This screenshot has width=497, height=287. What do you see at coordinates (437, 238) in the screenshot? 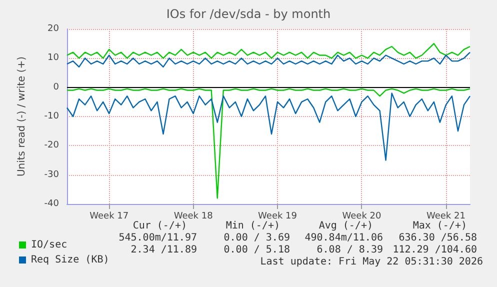
I see `text: 636.30 /56.58` at bounding box center [437, 238].